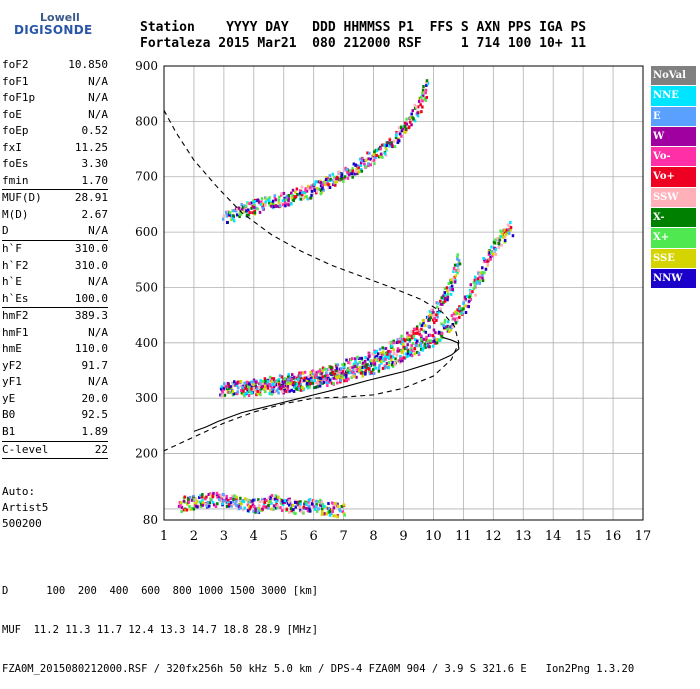 Image resolution: width=700 pixels, height=689 pixels. Describe the element at coordinates (95, 365) in the screenshot. I see `param-value: 91.7` at that location.